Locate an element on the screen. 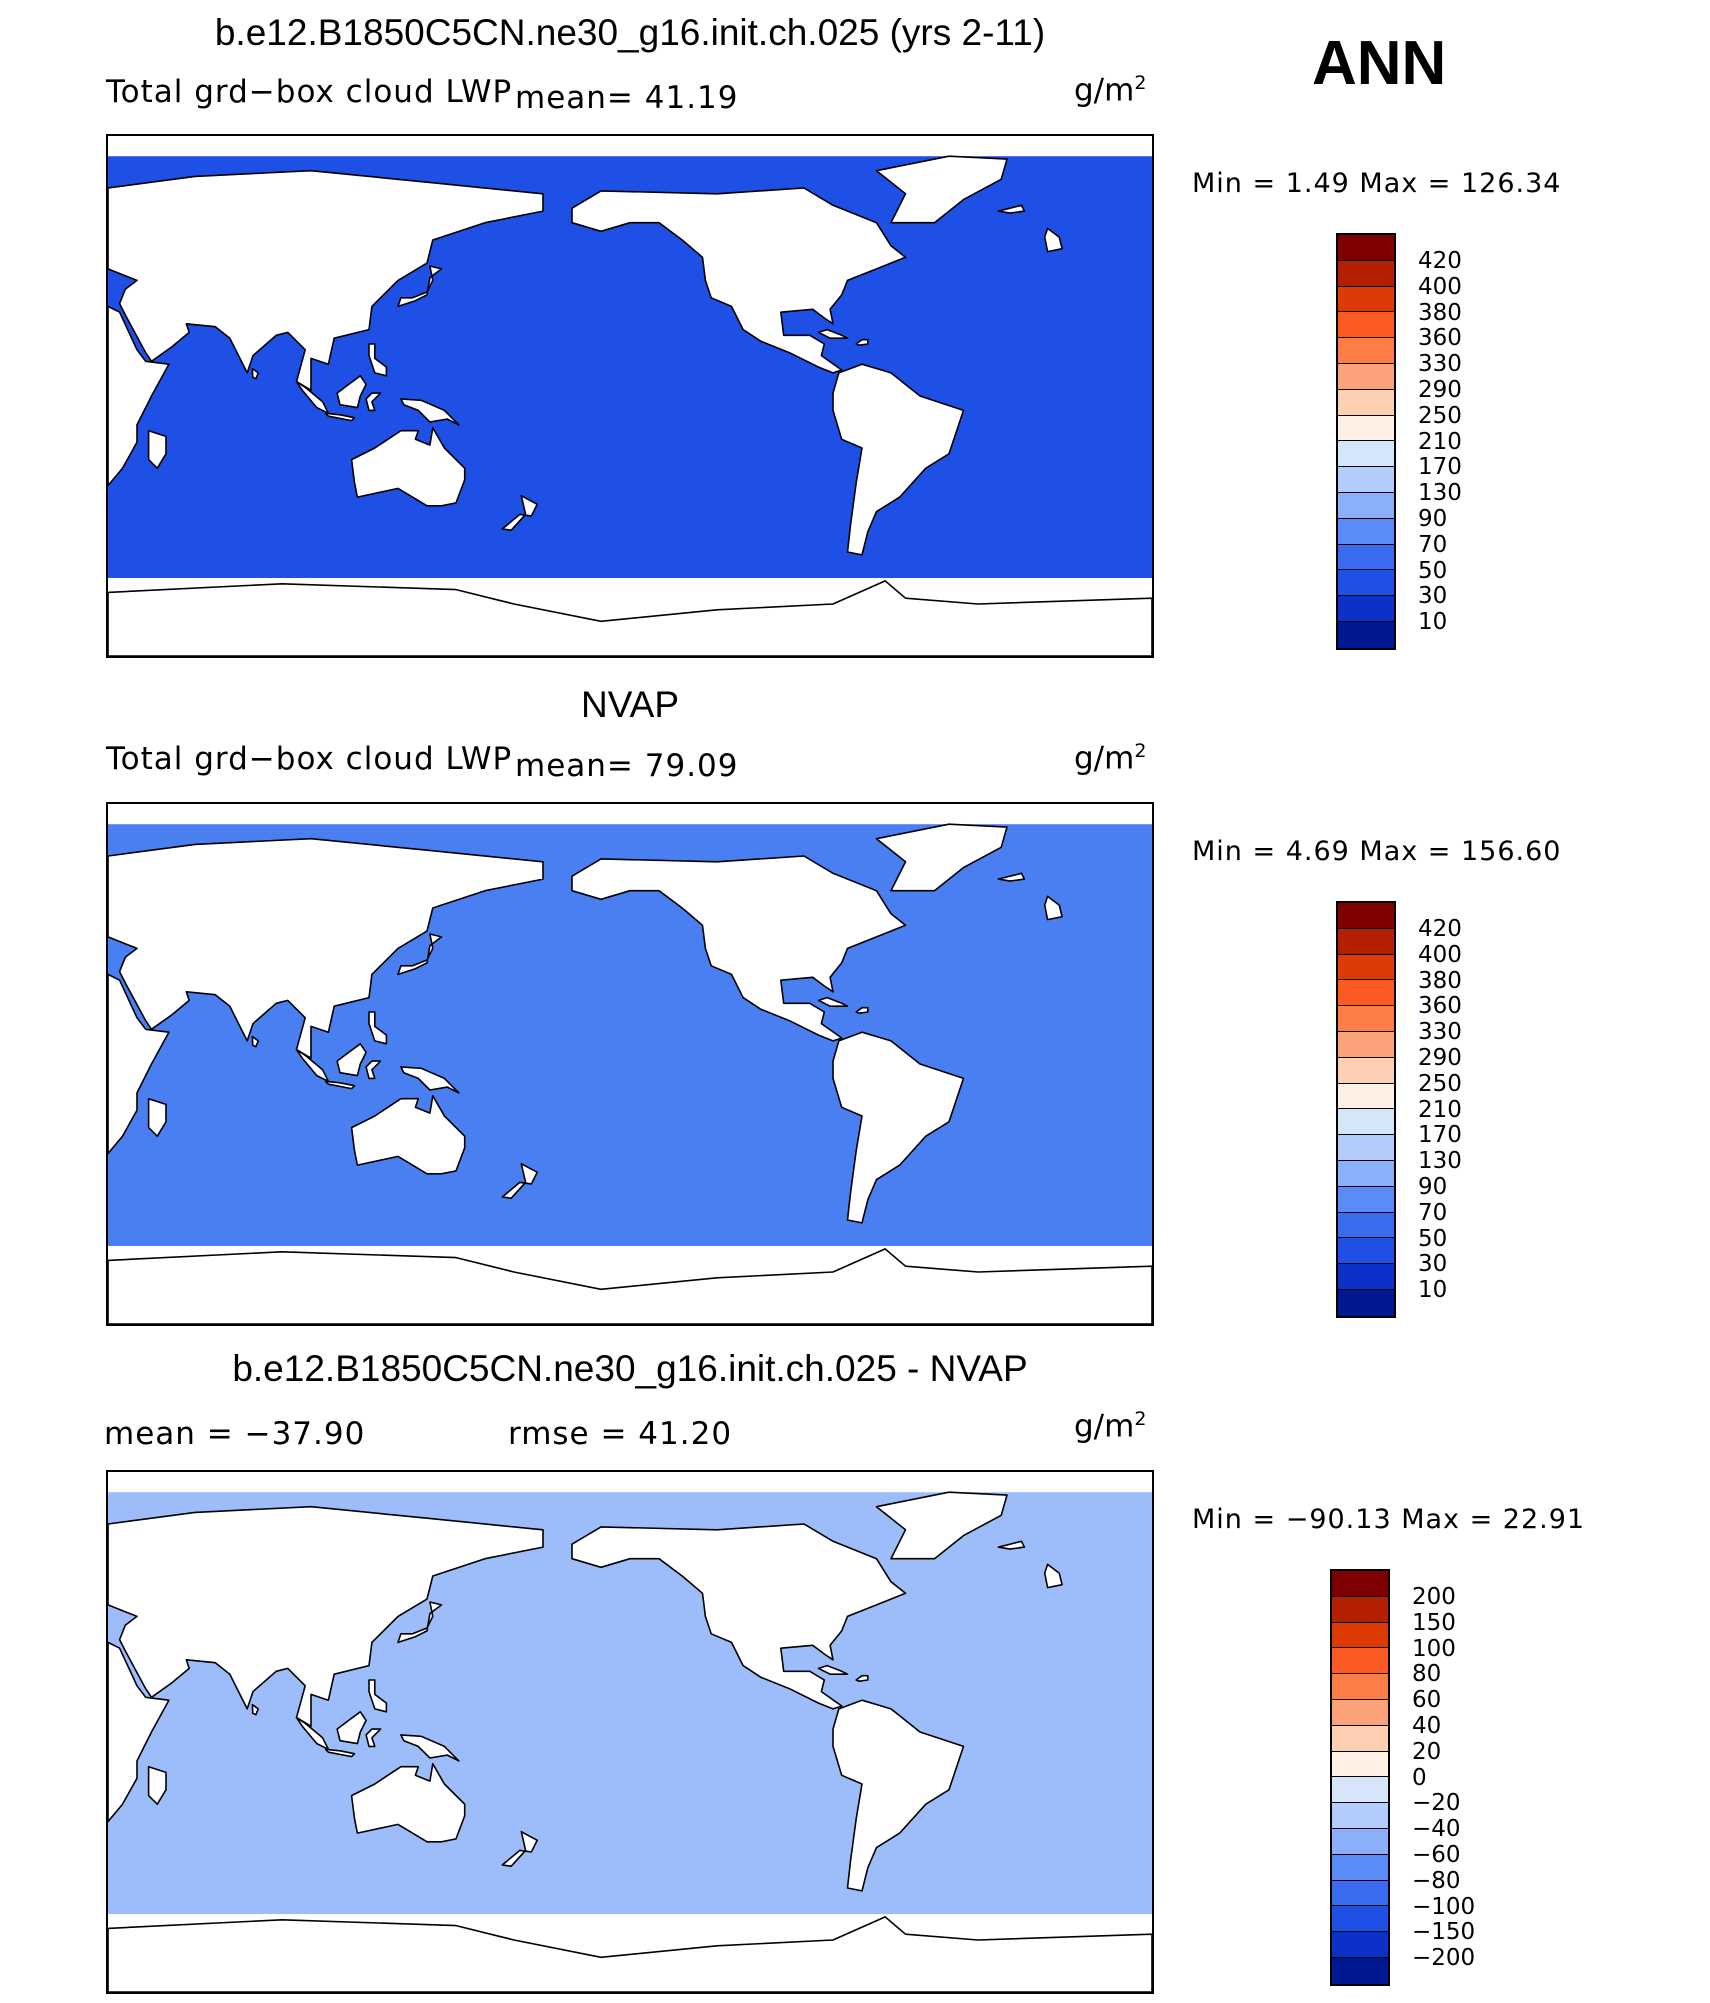 The height and width of the screenshot is (2003, 1710). colorbar-label: −80 is located at coordinates (1436, 1880).